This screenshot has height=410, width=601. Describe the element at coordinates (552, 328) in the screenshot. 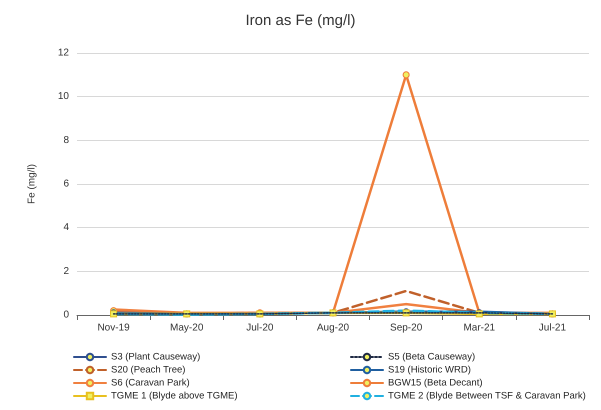

I see `x-tick-label: Jul-21` at that location.